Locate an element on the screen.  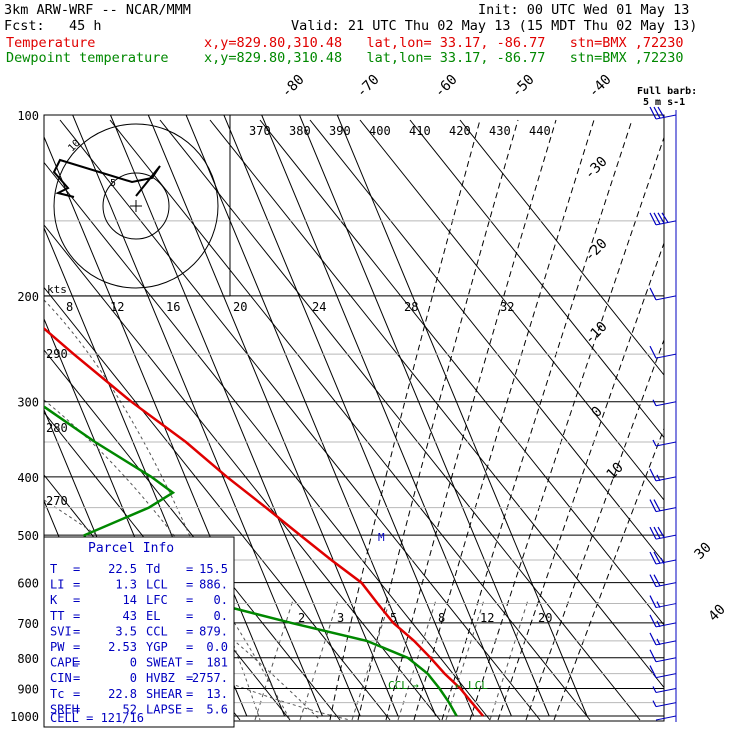
theta-e-label: 16 is located at coordinates (173, 307).